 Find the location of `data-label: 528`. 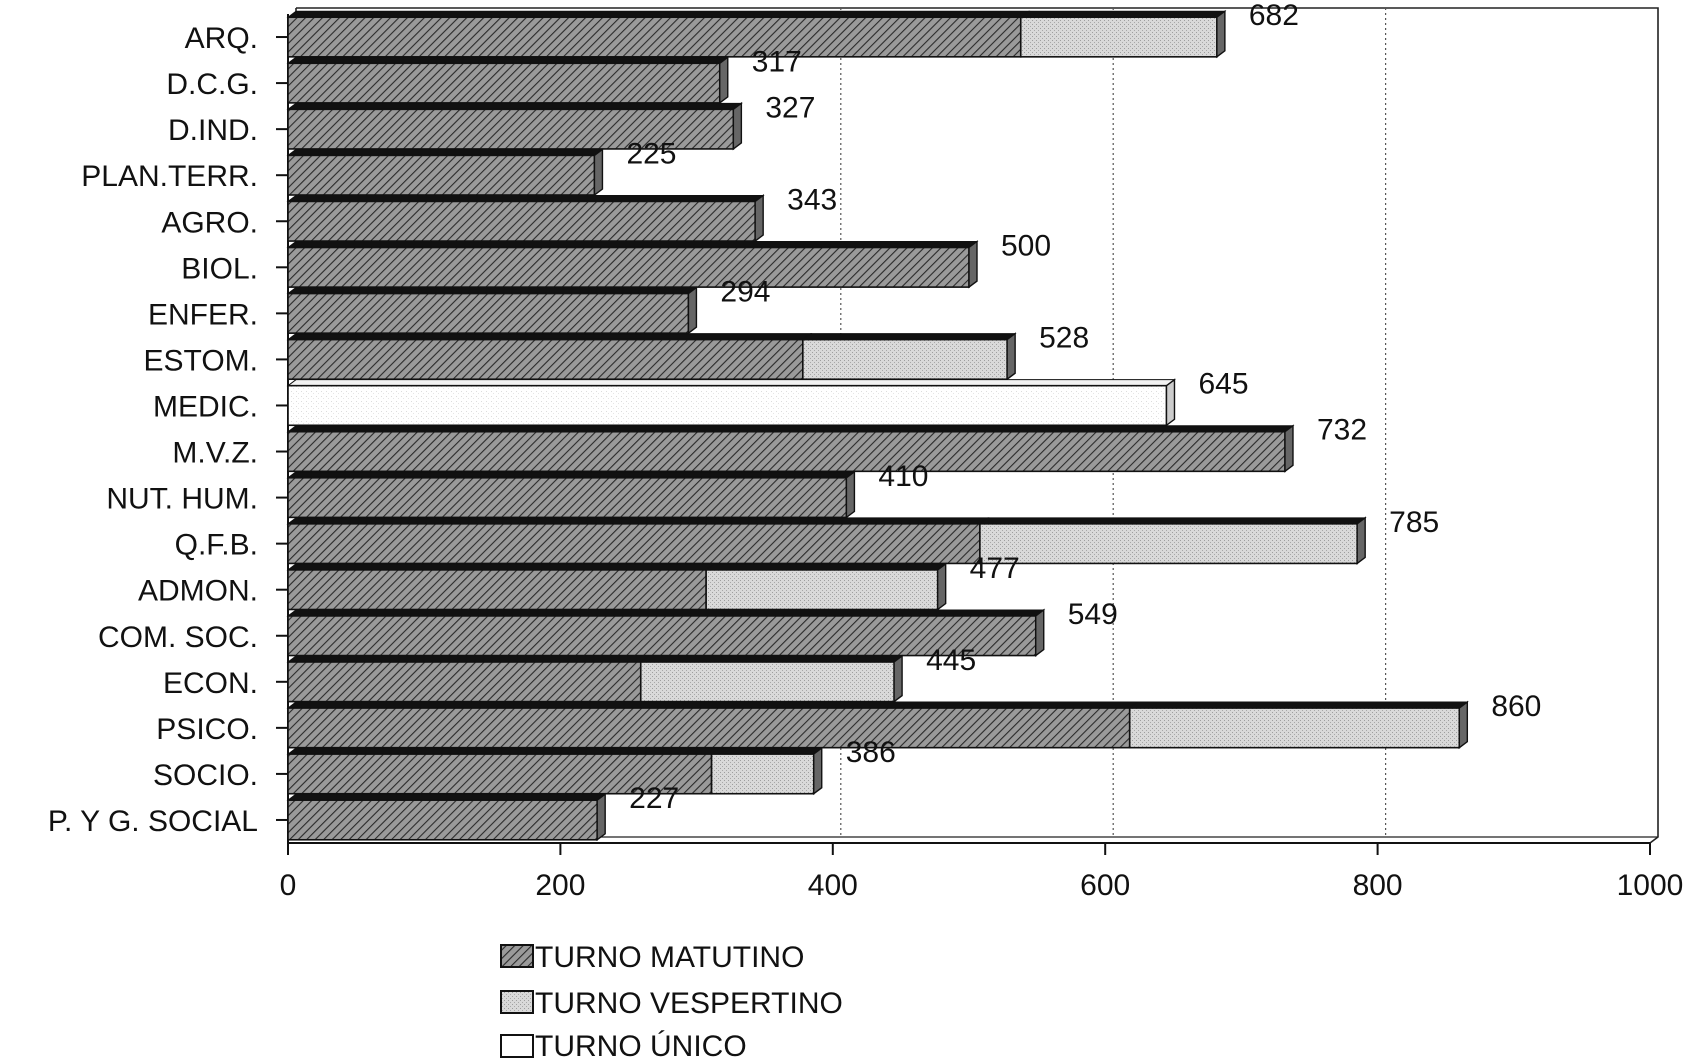

data-label: 528 is located at coordinates (1064, 338).